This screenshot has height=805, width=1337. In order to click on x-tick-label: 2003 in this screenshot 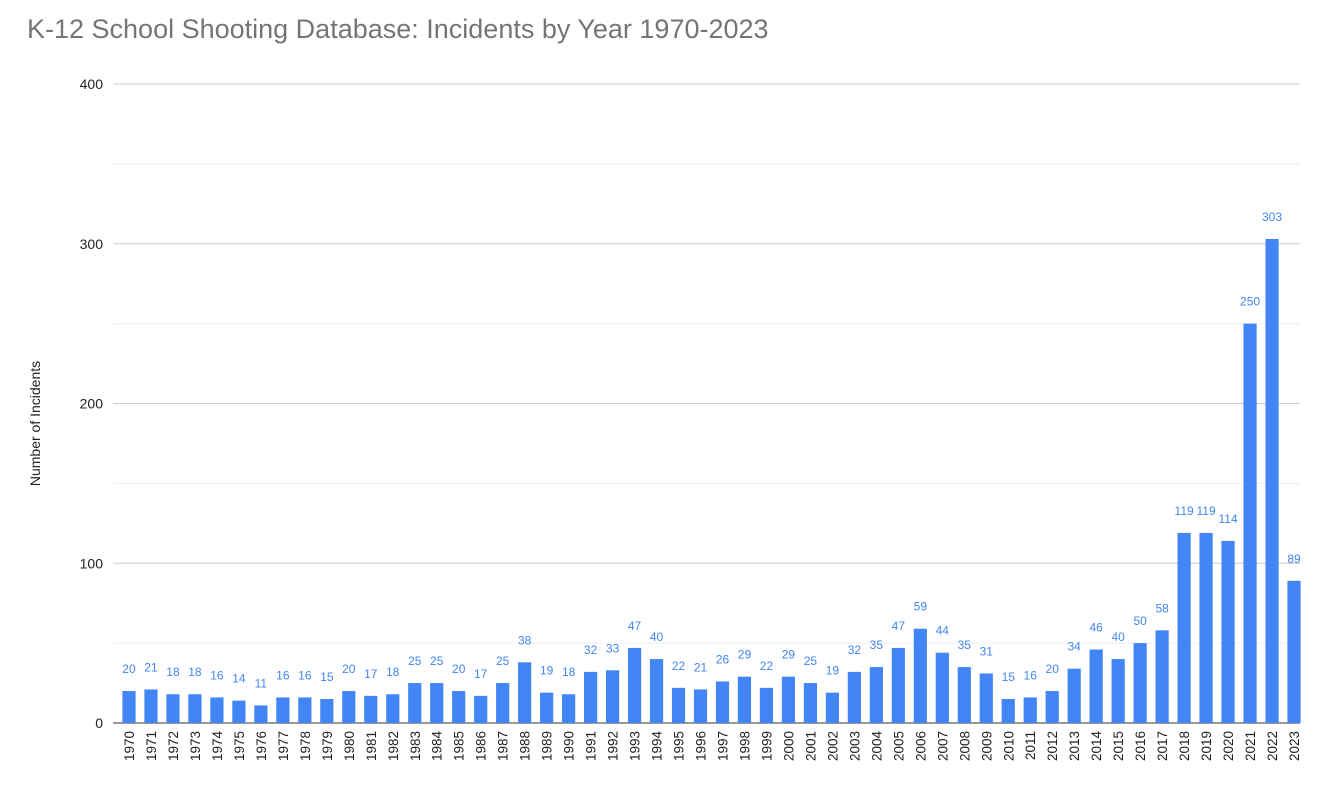, I will do `click(854, 746)`.